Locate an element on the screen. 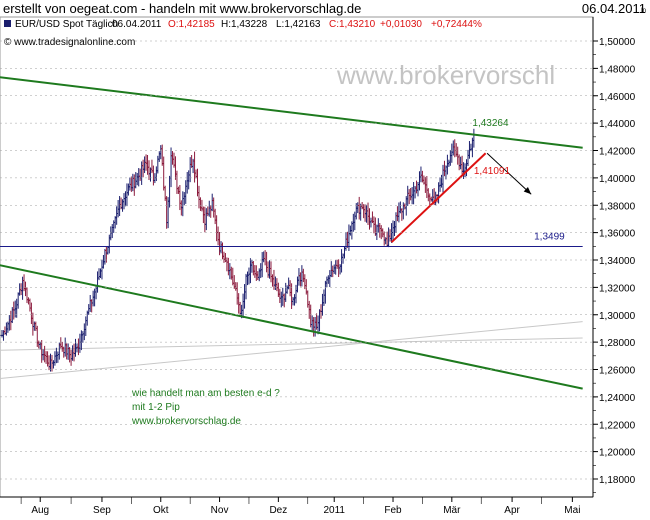 Image resolution: width=650 pixels, height=520 pixels. y-tick-label: 1,26000 is located at coordinates (617, 371).